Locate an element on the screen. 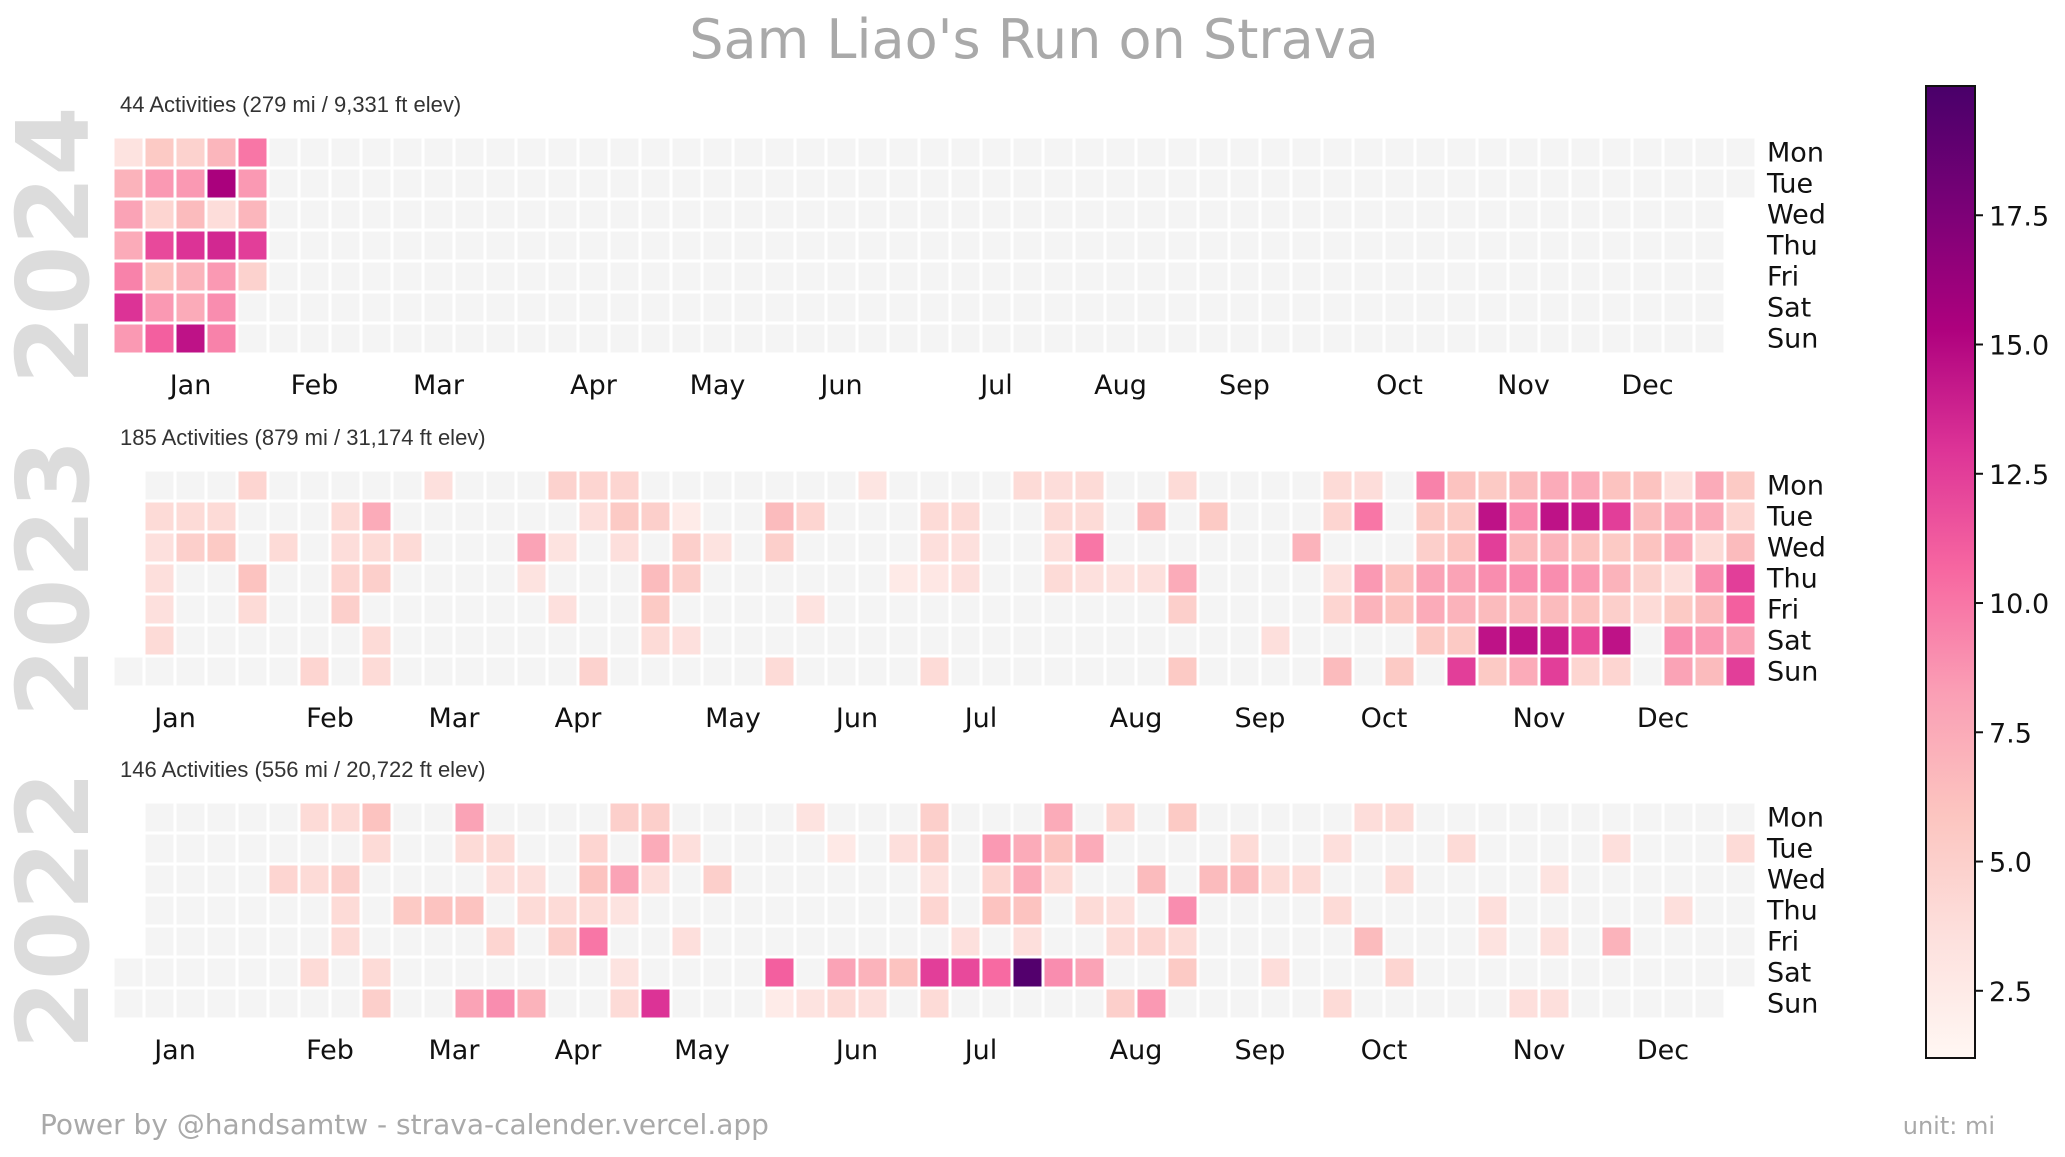 This screenshot has width=2065, height=1157. weekday-label: Sat is located at coordinates (1789, 308).